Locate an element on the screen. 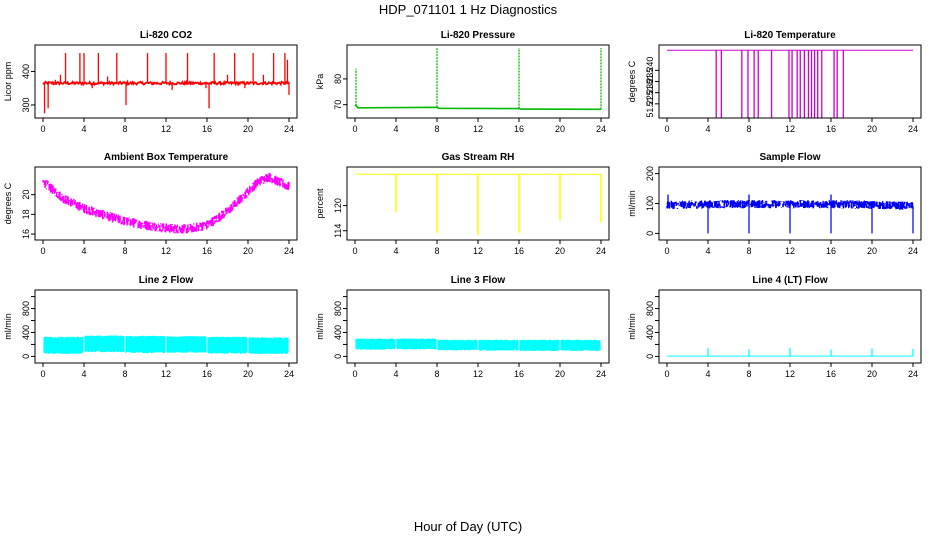 Image resolution: width=936 pixels, height=540 pixels. figure-title: HDP_071101 1 Hz Diagnostics is located at coordinates (468, 9).